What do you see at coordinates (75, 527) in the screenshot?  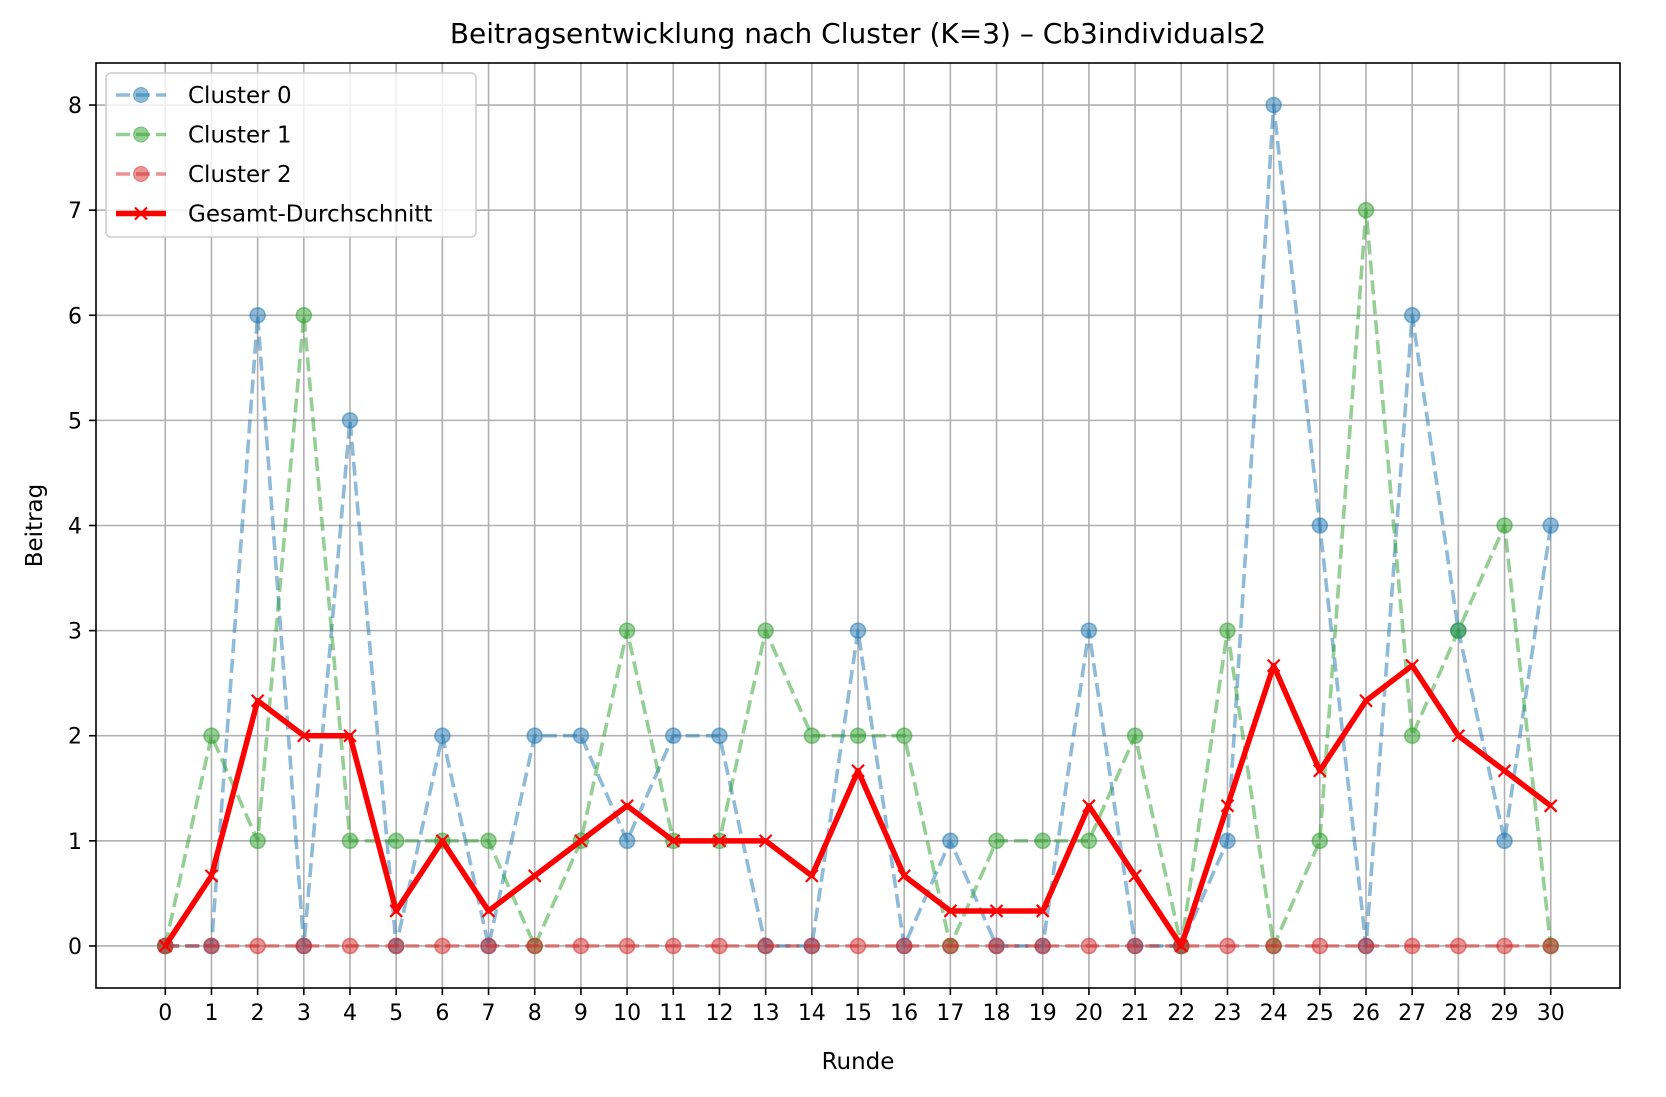 I see `y-tick-label: 4` at bounding box center [75, 527].